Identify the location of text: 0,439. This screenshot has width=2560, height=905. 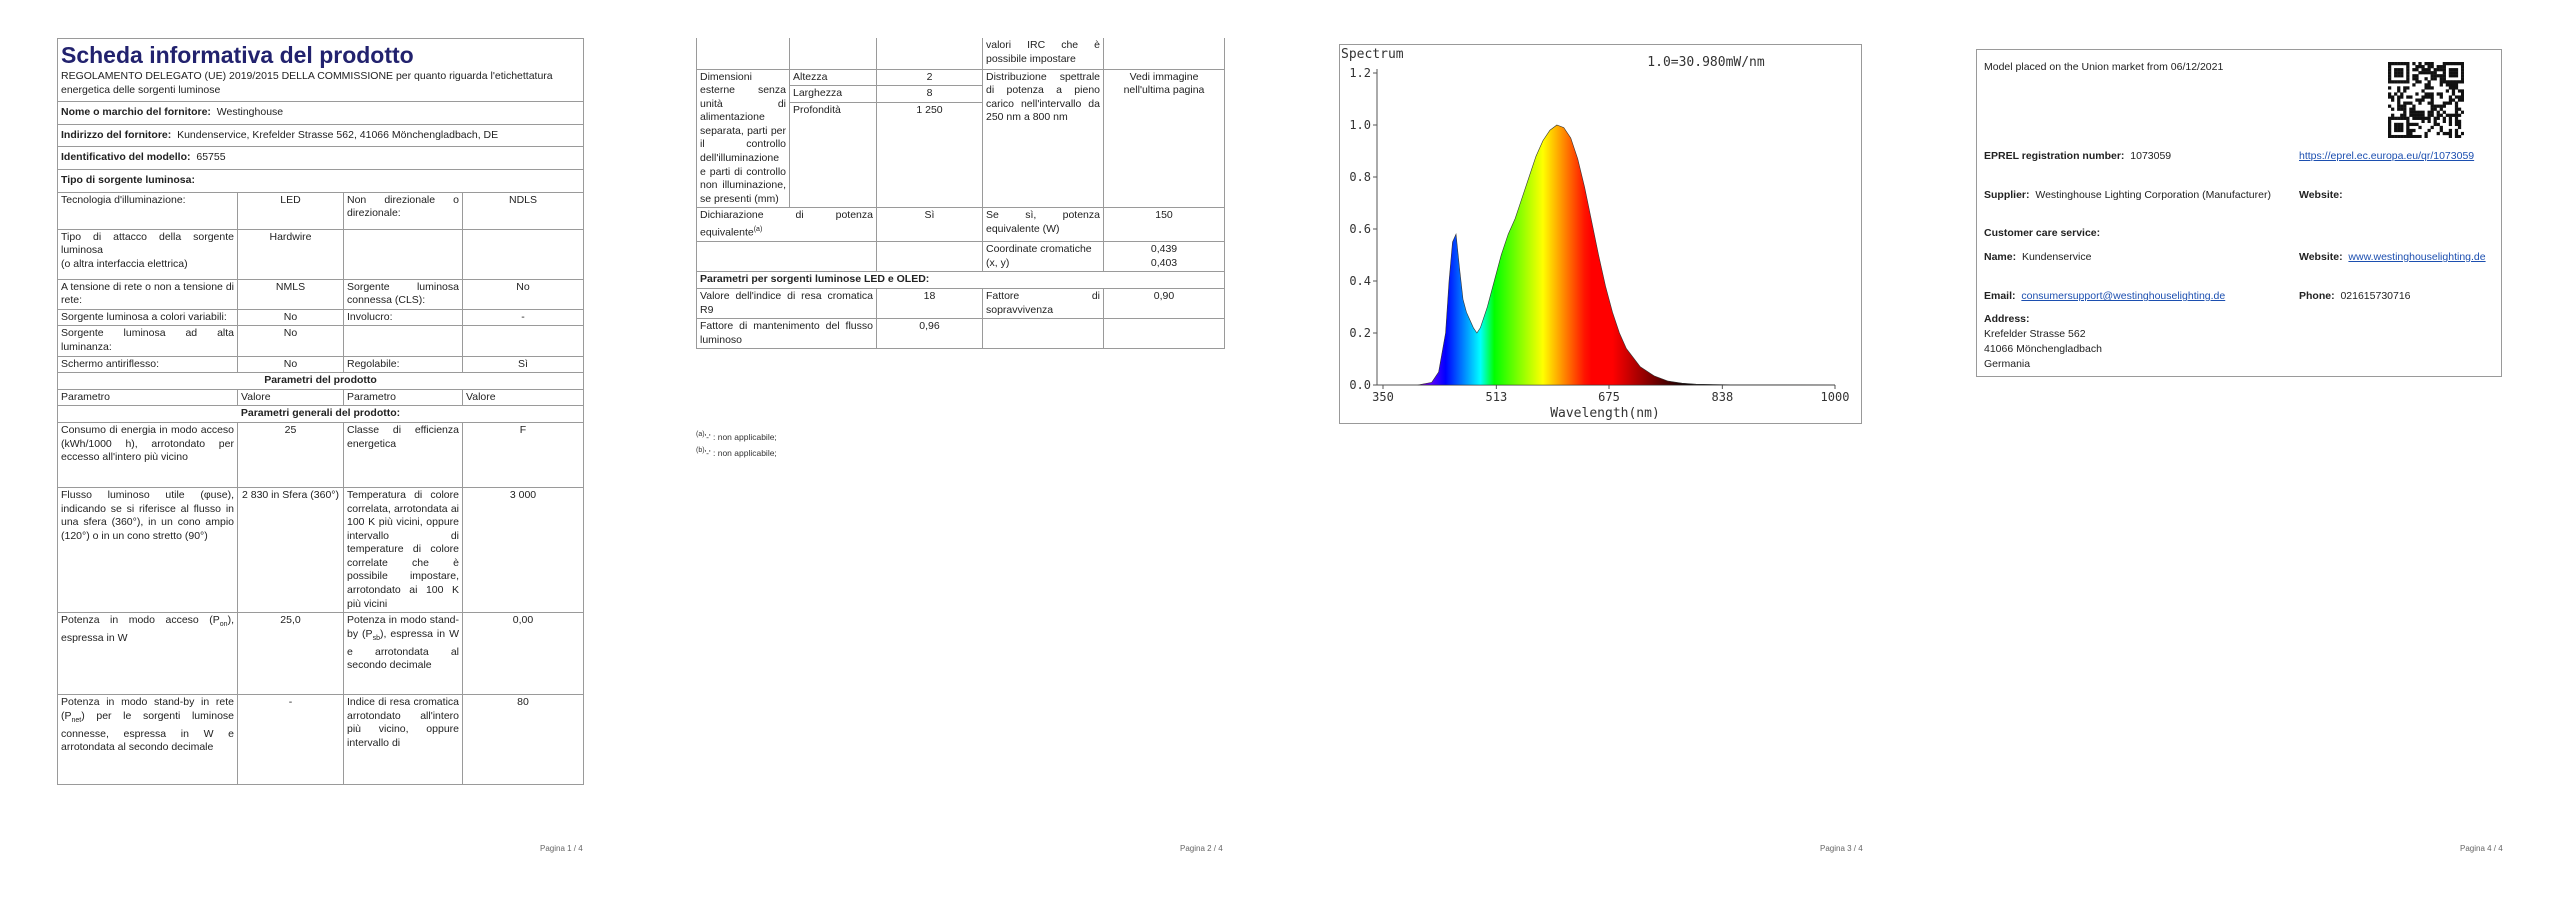
(1164, 249).